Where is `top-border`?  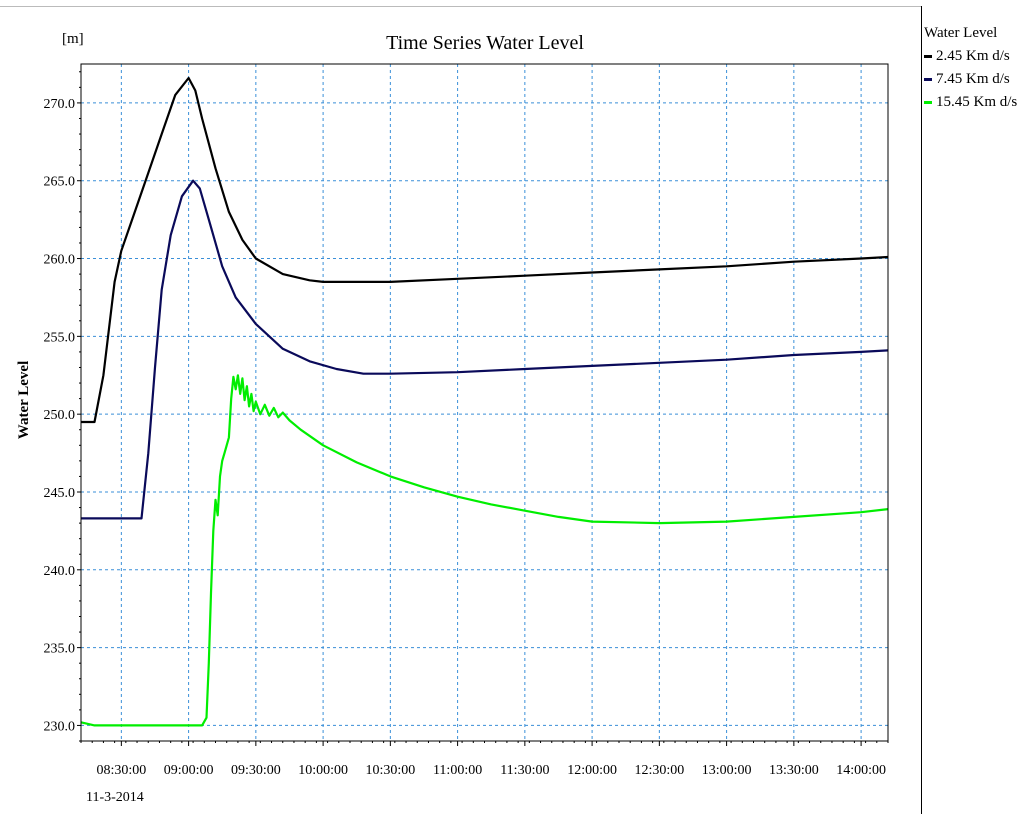
top-border is located at coordinates (460, 6).